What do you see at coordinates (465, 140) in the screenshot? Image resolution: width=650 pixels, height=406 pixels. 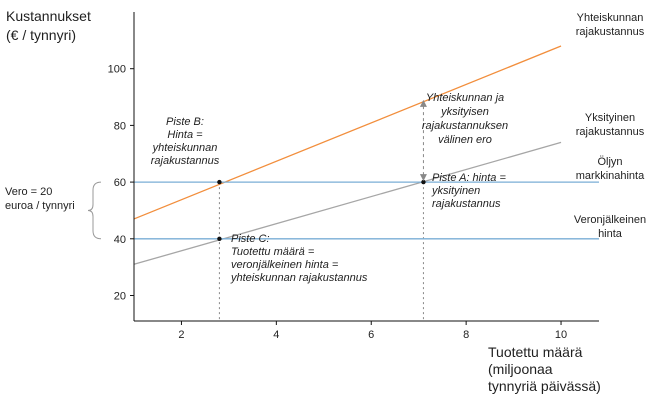 I see `gap-label-line: välinen ero` at bounding box center [465, 140].